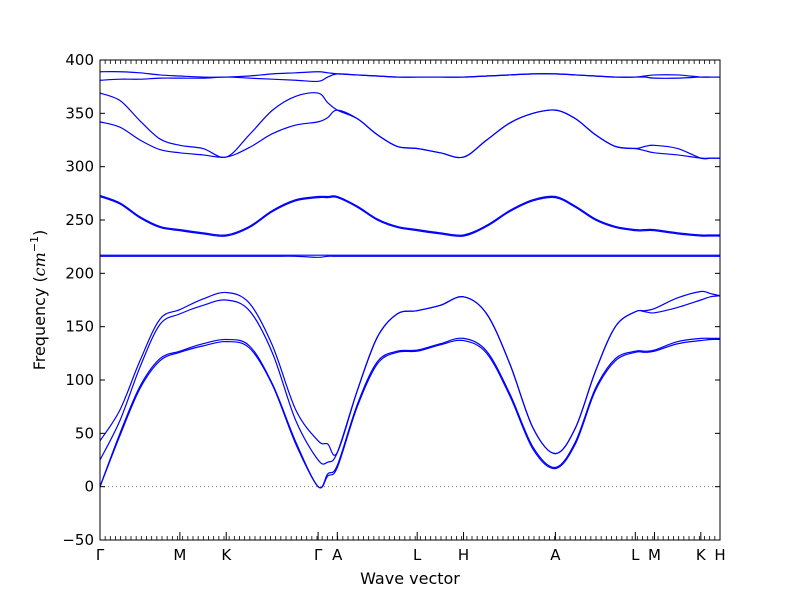 This screenshot has width=800, height=600. I want to click on y-tick-label: 250, so click(79, 220).